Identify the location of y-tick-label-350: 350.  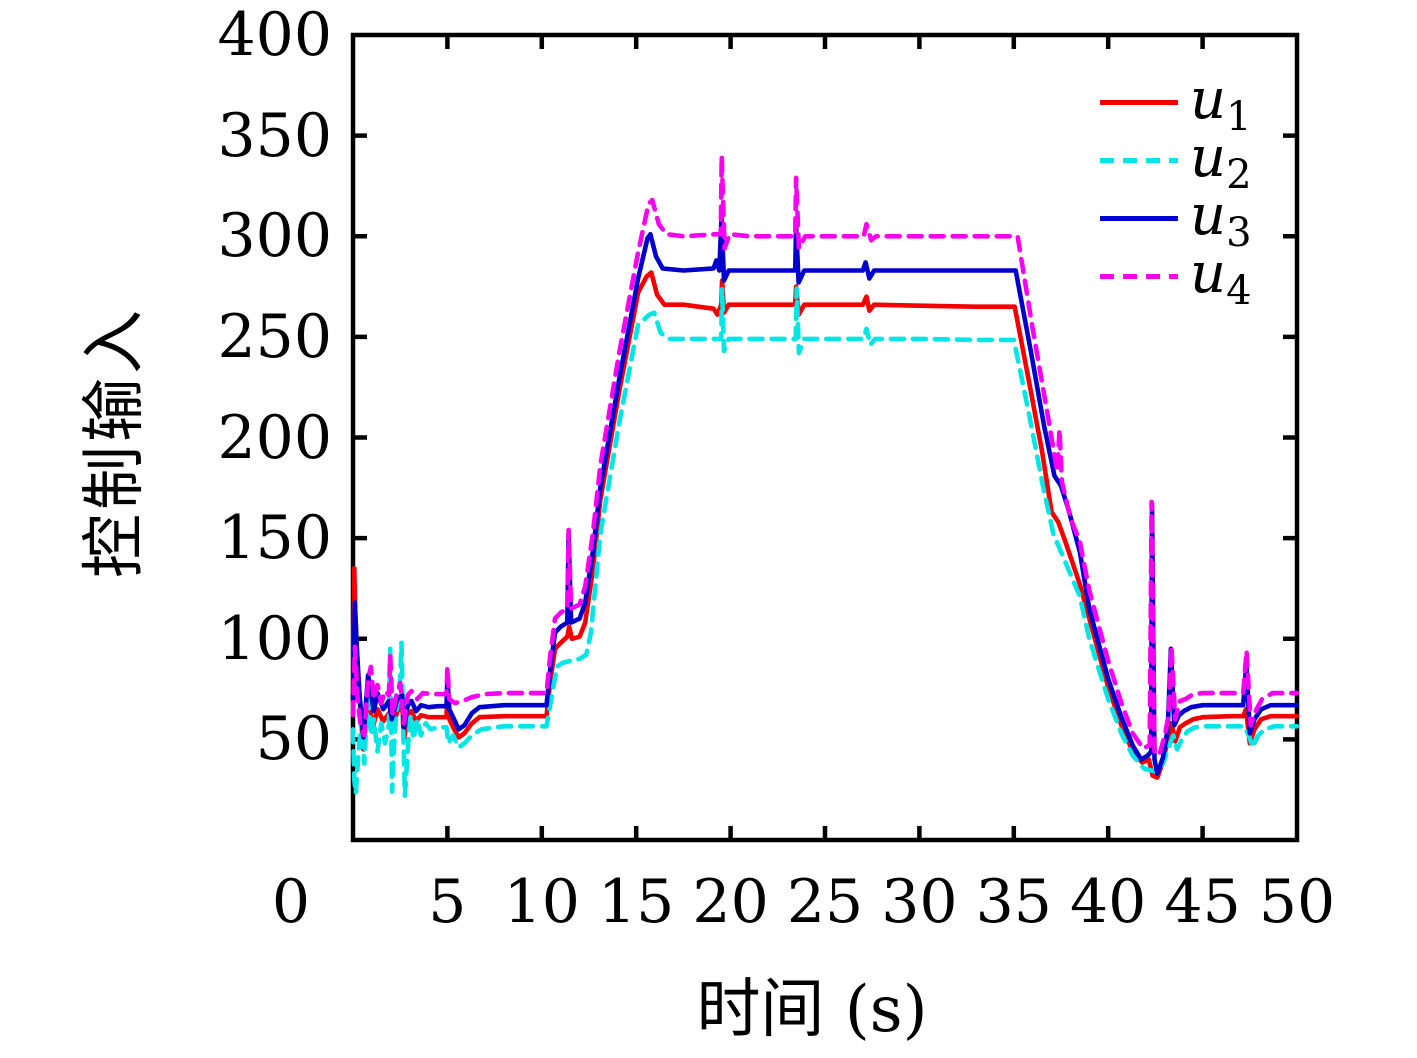
(274, 135).